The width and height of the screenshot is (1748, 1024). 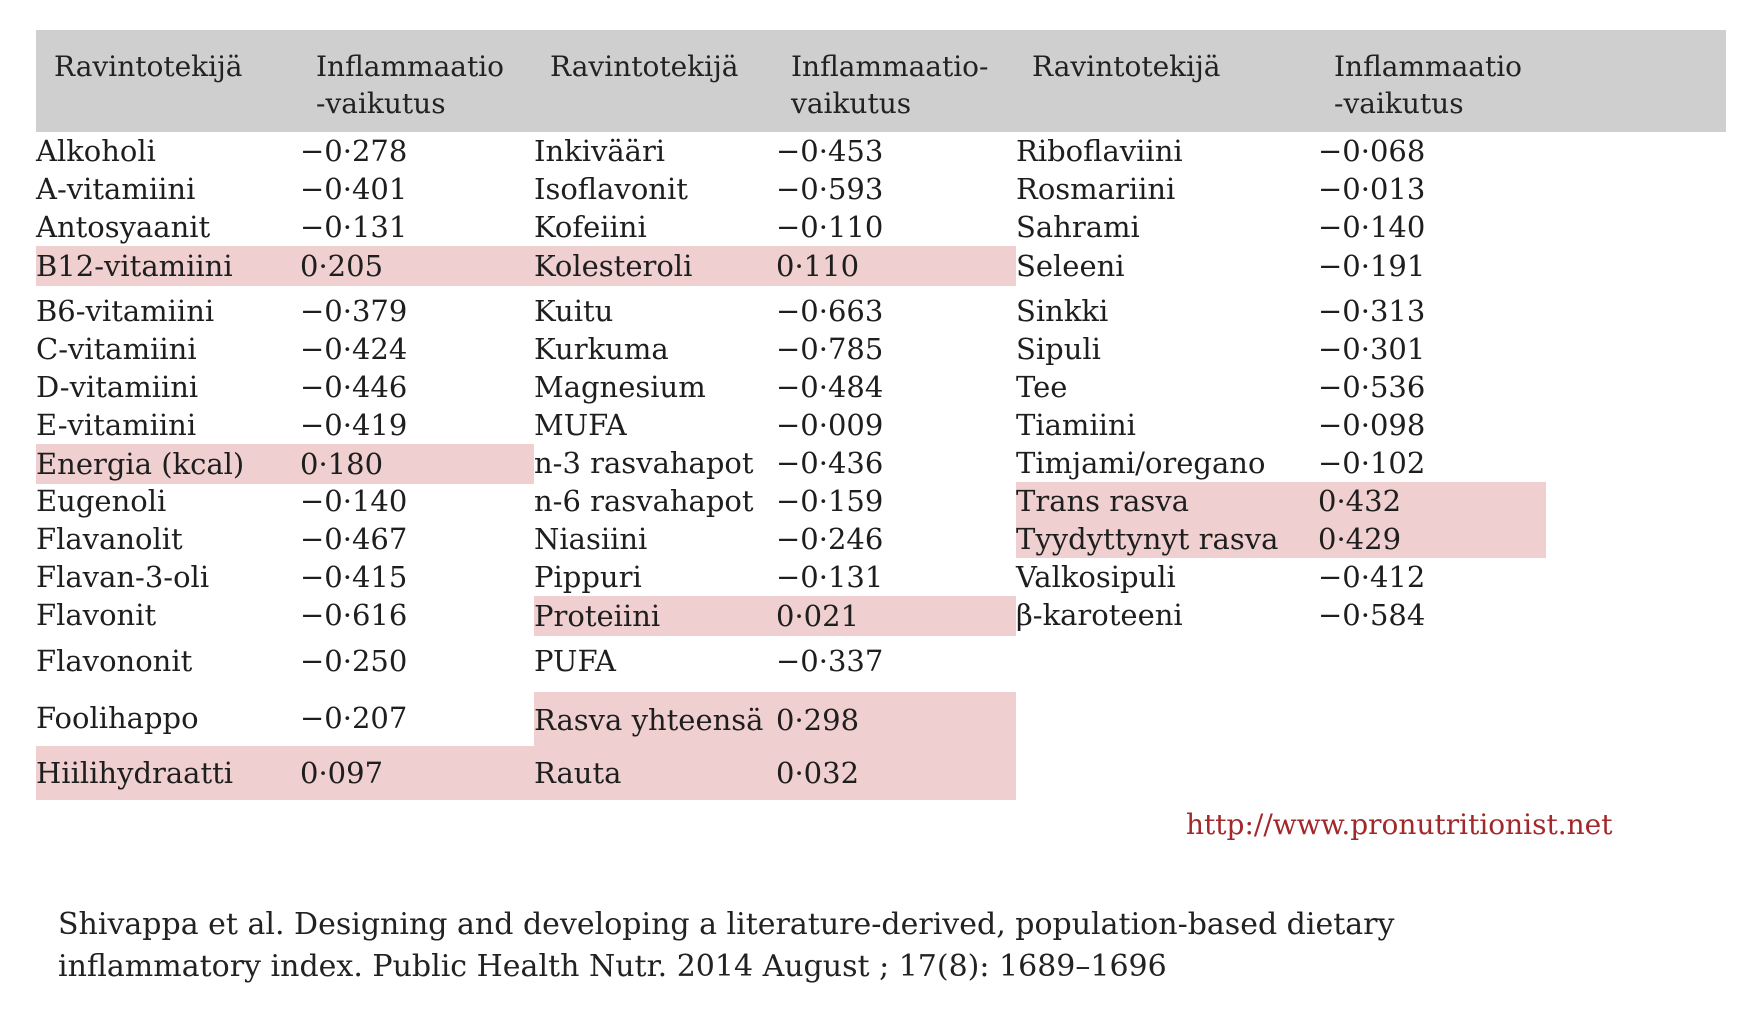 I want to click on inflammation-value: −0·313, so click(x=1372, y=311).